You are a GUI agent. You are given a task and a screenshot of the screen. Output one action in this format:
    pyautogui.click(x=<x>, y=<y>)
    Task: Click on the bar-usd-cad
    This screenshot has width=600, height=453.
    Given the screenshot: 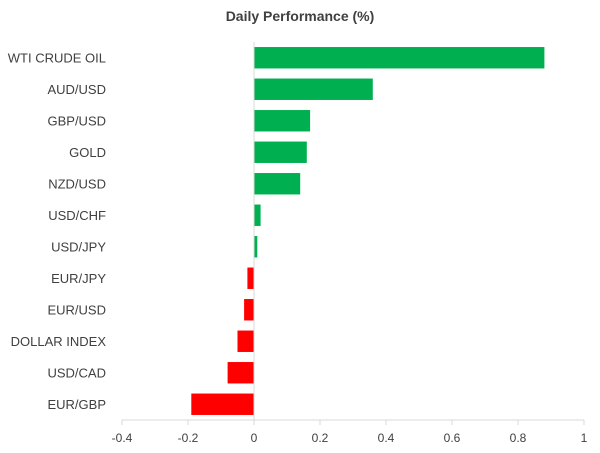 What is the action you would take?
    pyautogui.click(x=240, y=373)
    